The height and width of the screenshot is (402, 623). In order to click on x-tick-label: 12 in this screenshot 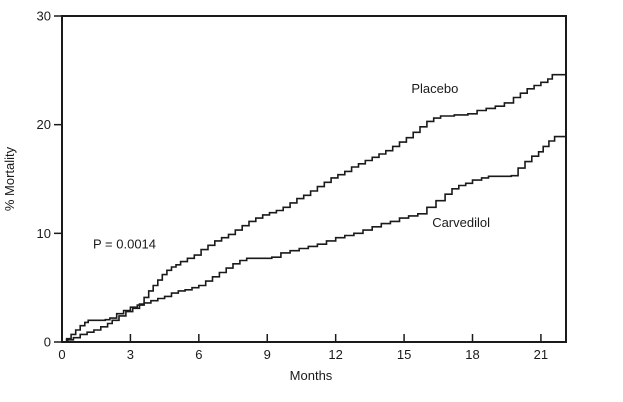, I will do `click(335, 354)`.